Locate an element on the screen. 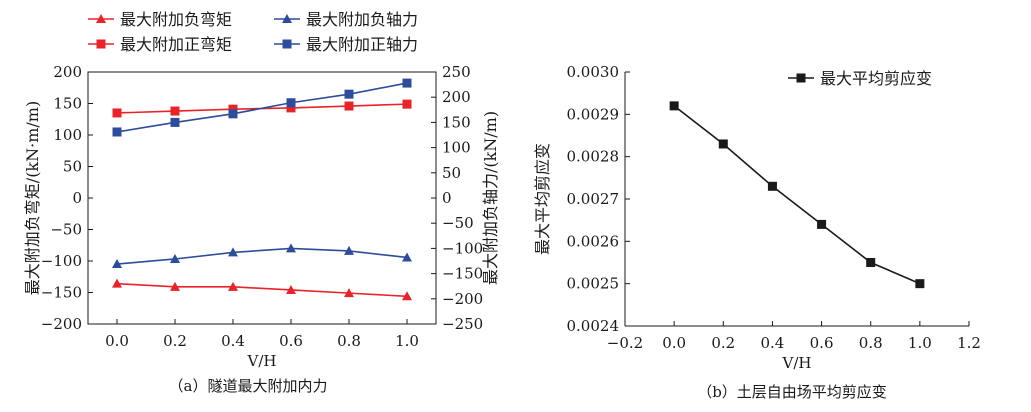 The image size is (1031, 412). caption: （a）隧道最大附加内力 is located at coordinates (248, 386).